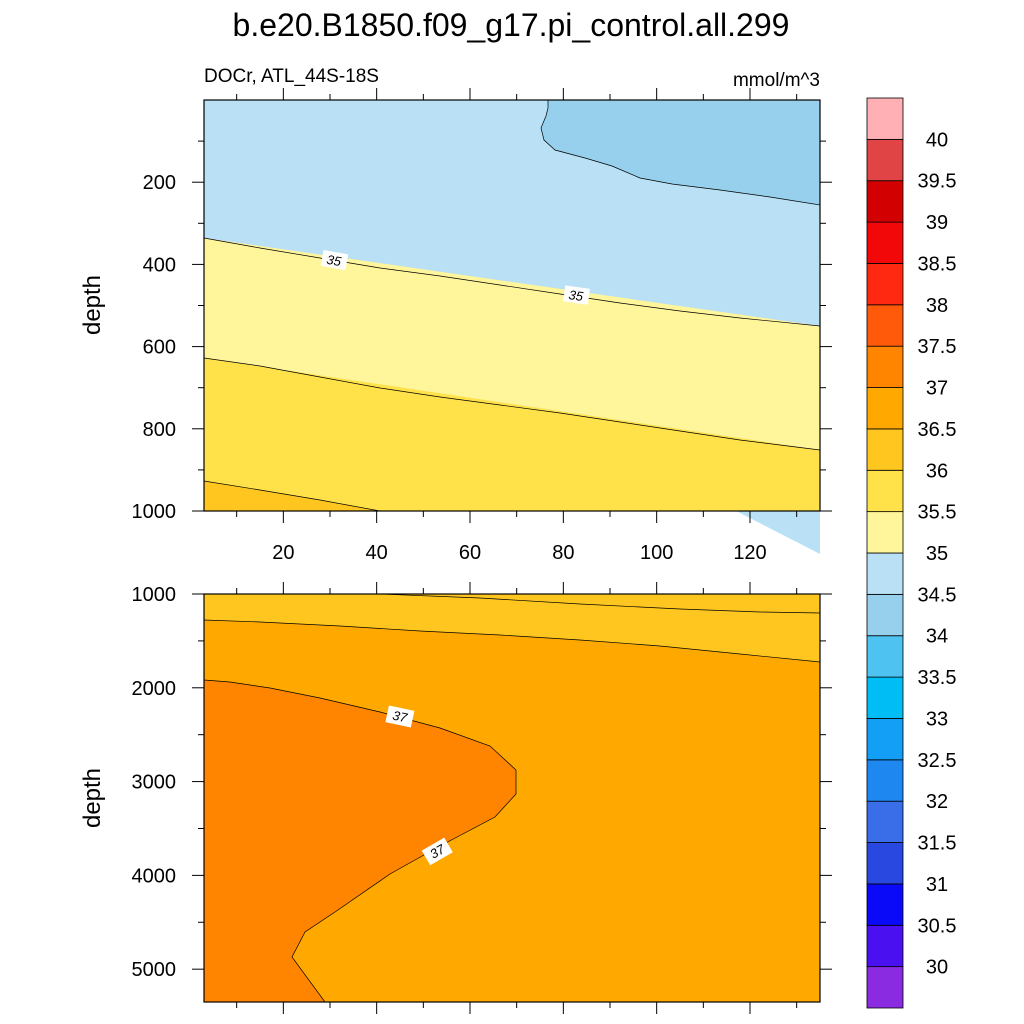  What do you see at coordinates (937, 140) in the screenshot?
I see `colorbar-label: 40` at bounding box center [937, 140].